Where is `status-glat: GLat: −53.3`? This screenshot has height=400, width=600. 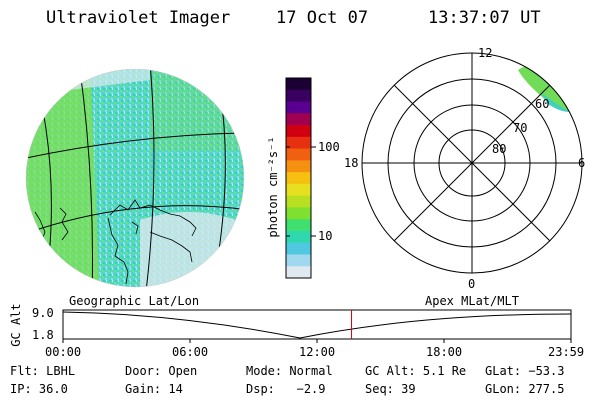 status-glat: GLat: −53.3 is located at coordinates (525, 371).